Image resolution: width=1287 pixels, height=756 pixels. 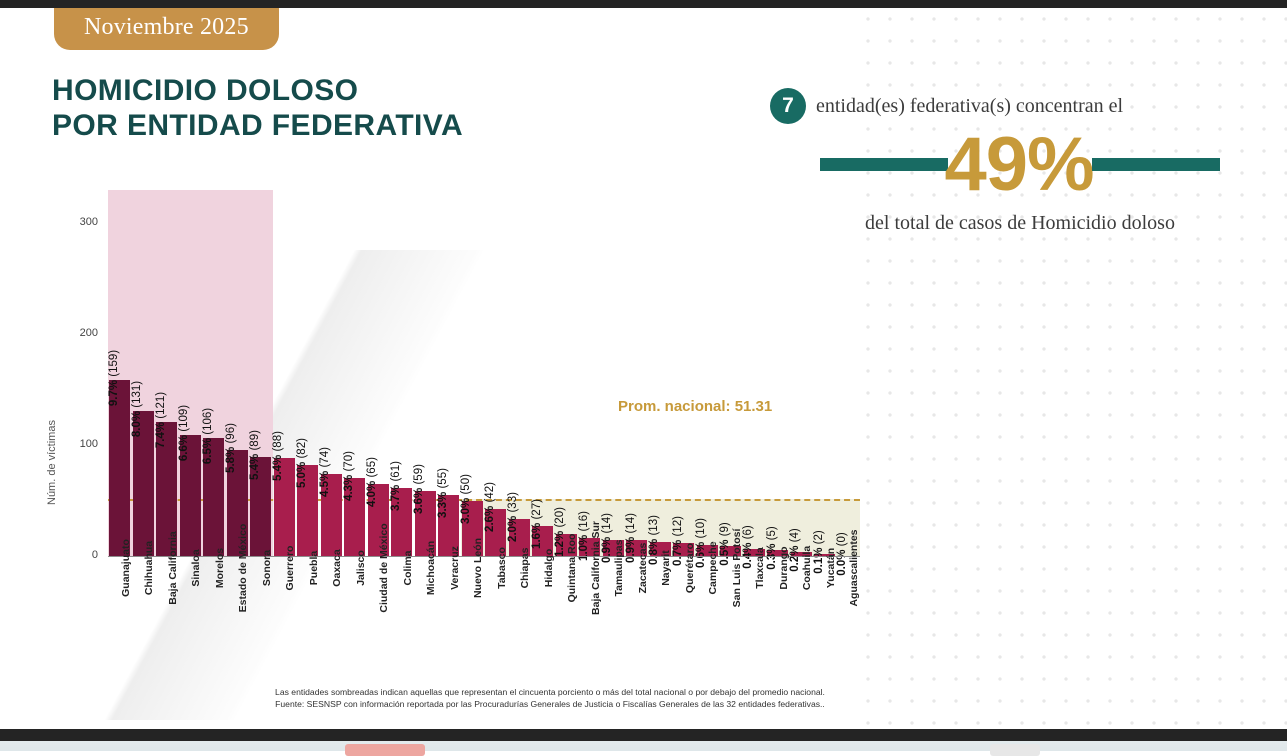 I want to click on bar: 3.3% (55), so click(x=448, y=512).